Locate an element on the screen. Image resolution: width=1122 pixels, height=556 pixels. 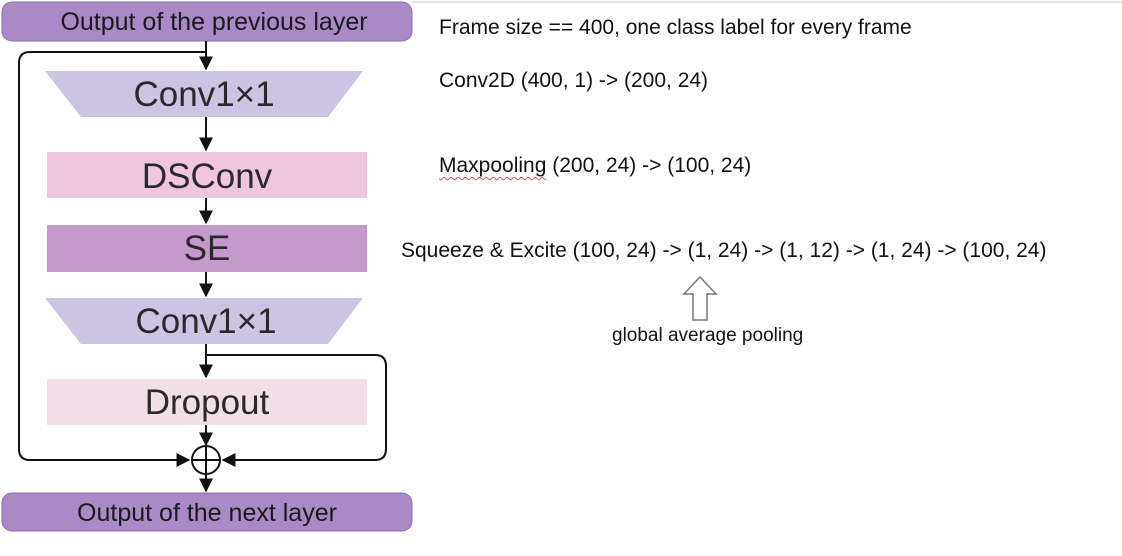
output-box is located at coordinates (207, 512).